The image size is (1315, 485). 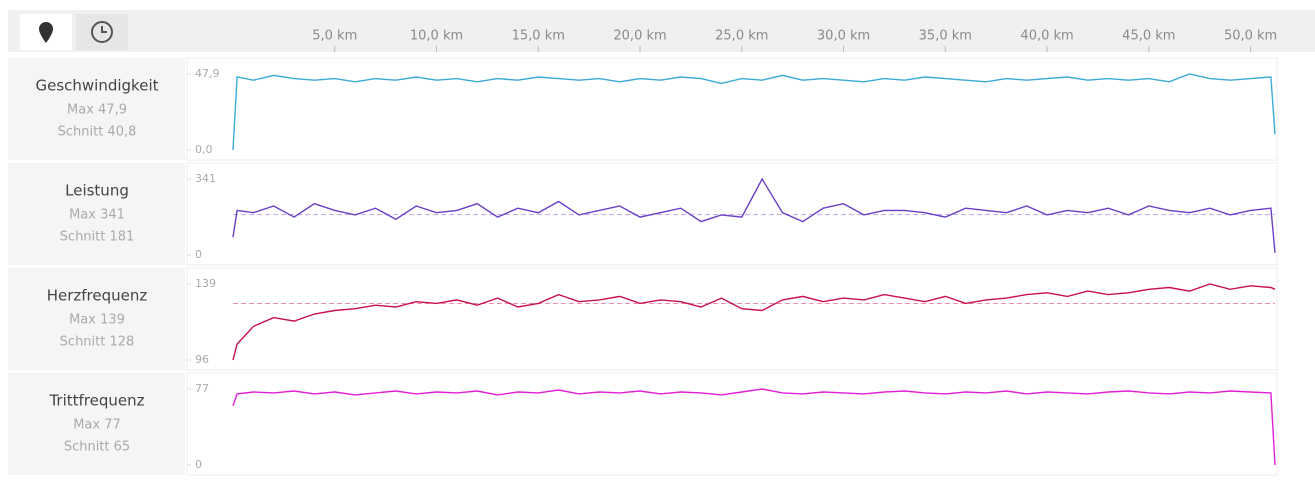 I want to click on tab-time, so click(x=102, y=32).